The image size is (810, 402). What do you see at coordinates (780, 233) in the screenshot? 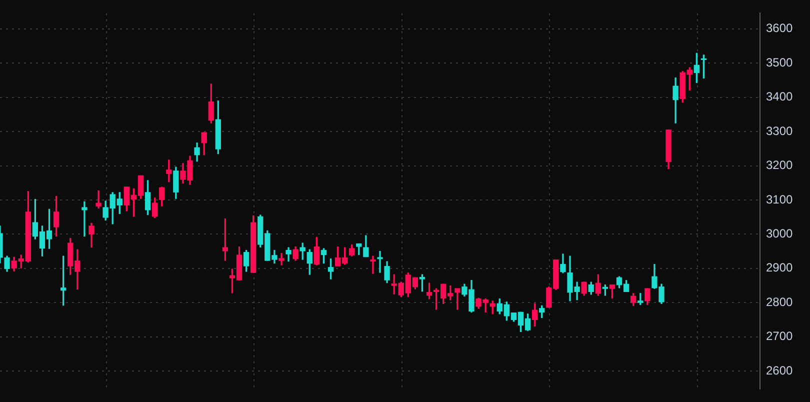
I see `y-tick-label: 3000` at bounding box center [780, 233].